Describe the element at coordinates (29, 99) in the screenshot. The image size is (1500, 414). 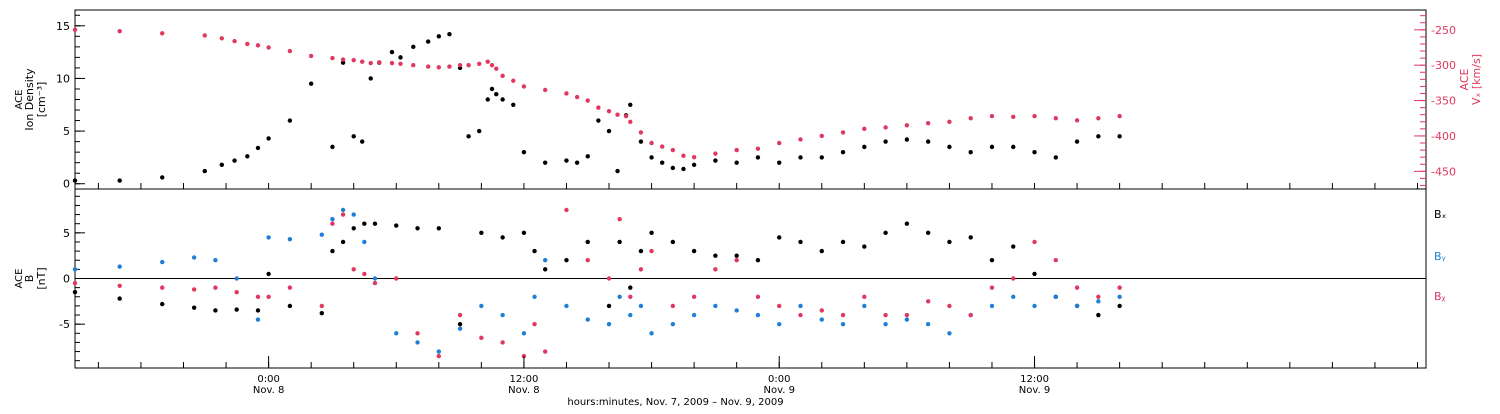
I see `density-axis-label-line: Ion Density` at that location.